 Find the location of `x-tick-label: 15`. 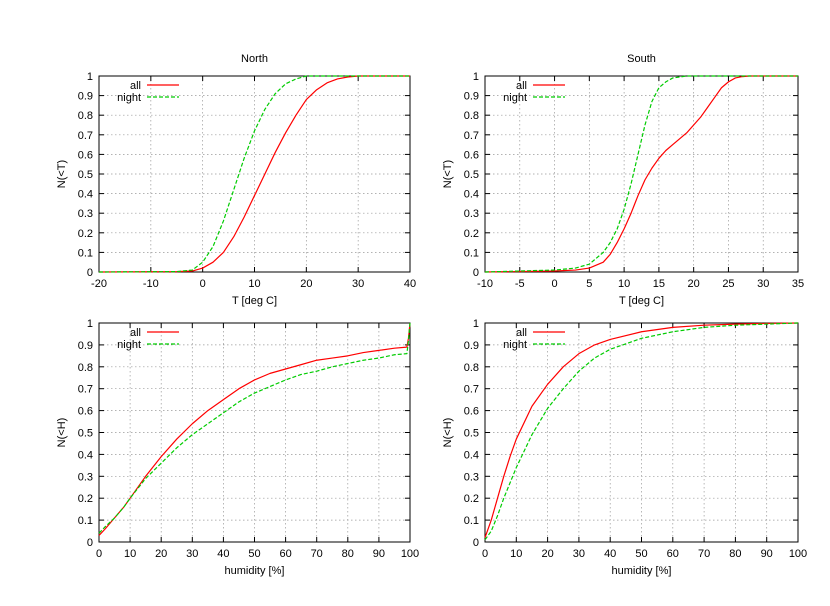

x-tick-label: 15 is located at coordinates (659, 284).